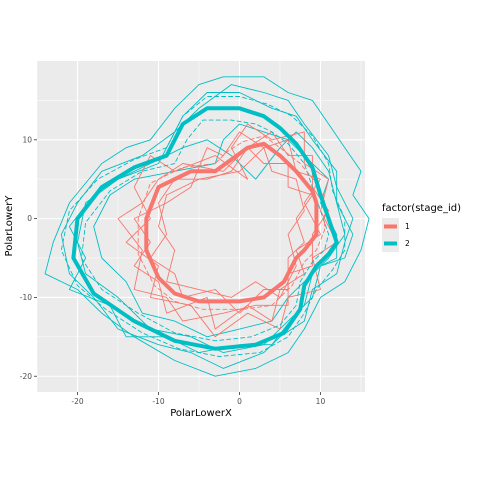  Describe the element at coordinates (201, 413) in the screenshot. I see `x-axis-title: PolarLowerX` at that location.